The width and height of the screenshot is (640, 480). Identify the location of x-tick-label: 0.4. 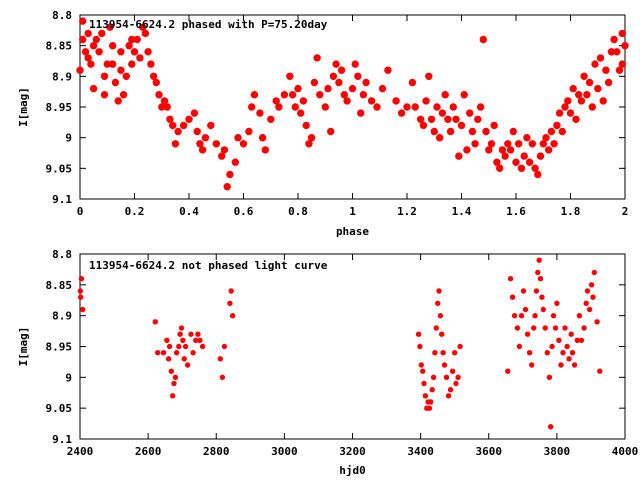
(189, 211).